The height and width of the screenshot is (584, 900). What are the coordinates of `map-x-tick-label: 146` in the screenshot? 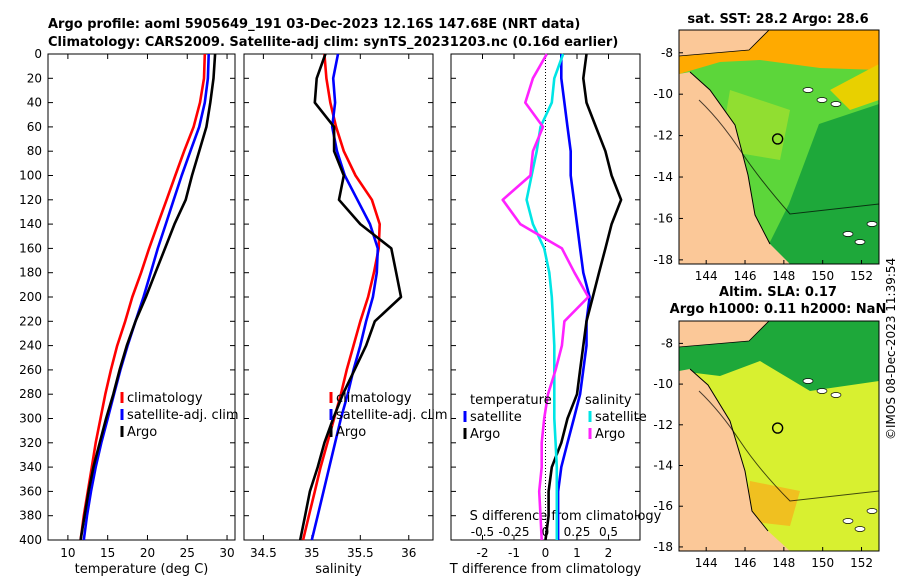 It's located at (745, 276).